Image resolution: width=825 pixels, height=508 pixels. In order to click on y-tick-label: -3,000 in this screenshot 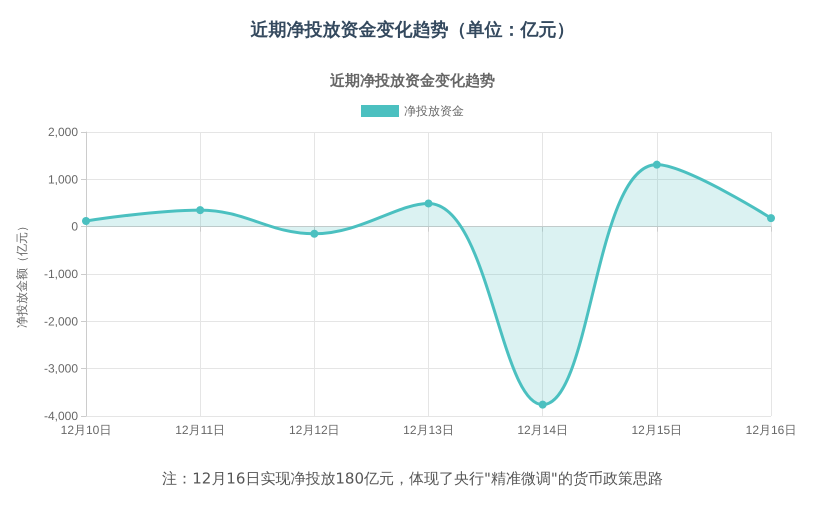, I will do `click(61, 369)`.